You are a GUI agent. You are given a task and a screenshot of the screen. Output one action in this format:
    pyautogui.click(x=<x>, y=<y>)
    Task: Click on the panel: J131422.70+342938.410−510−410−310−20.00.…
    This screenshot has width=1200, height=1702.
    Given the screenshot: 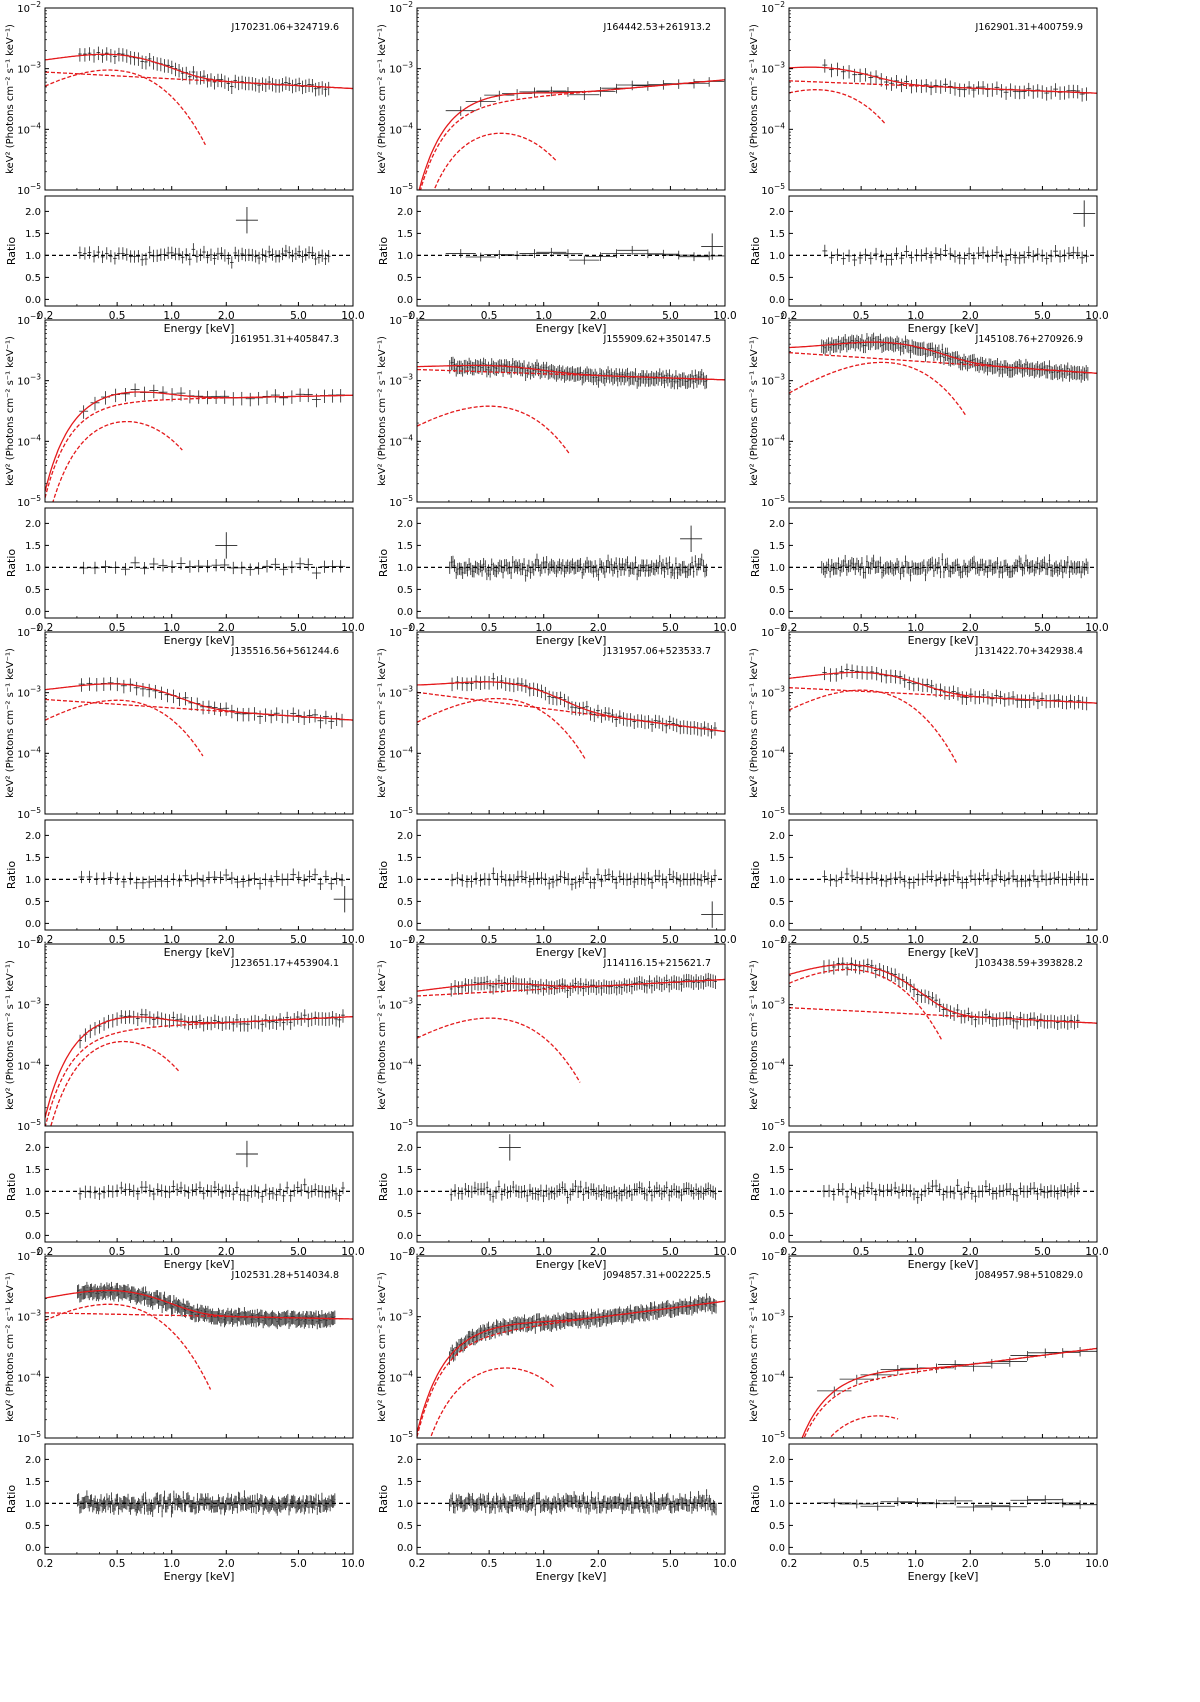 What is the action you would take?
    pyautogui.click(x=929, y=791)
    